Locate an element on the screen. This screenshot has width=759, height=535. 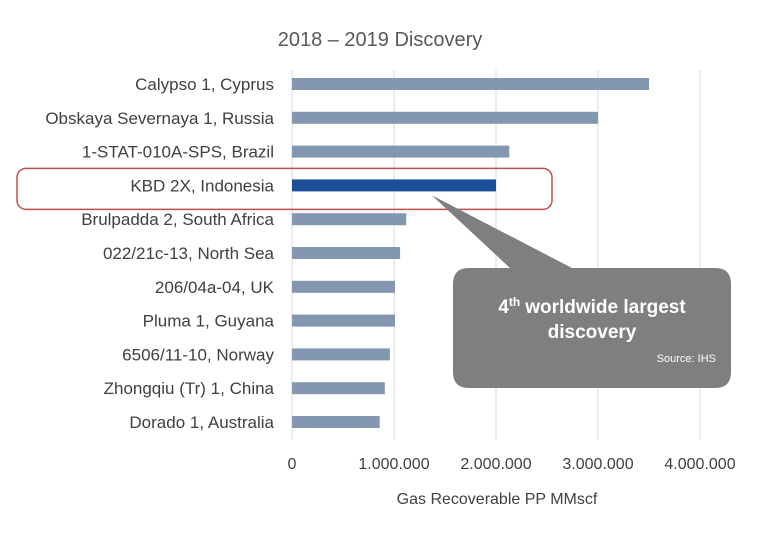
x-tick-labels: 0 1.000.000 2.000.000 3.000.000 4.000.000 is located at coordinates (512, 464).